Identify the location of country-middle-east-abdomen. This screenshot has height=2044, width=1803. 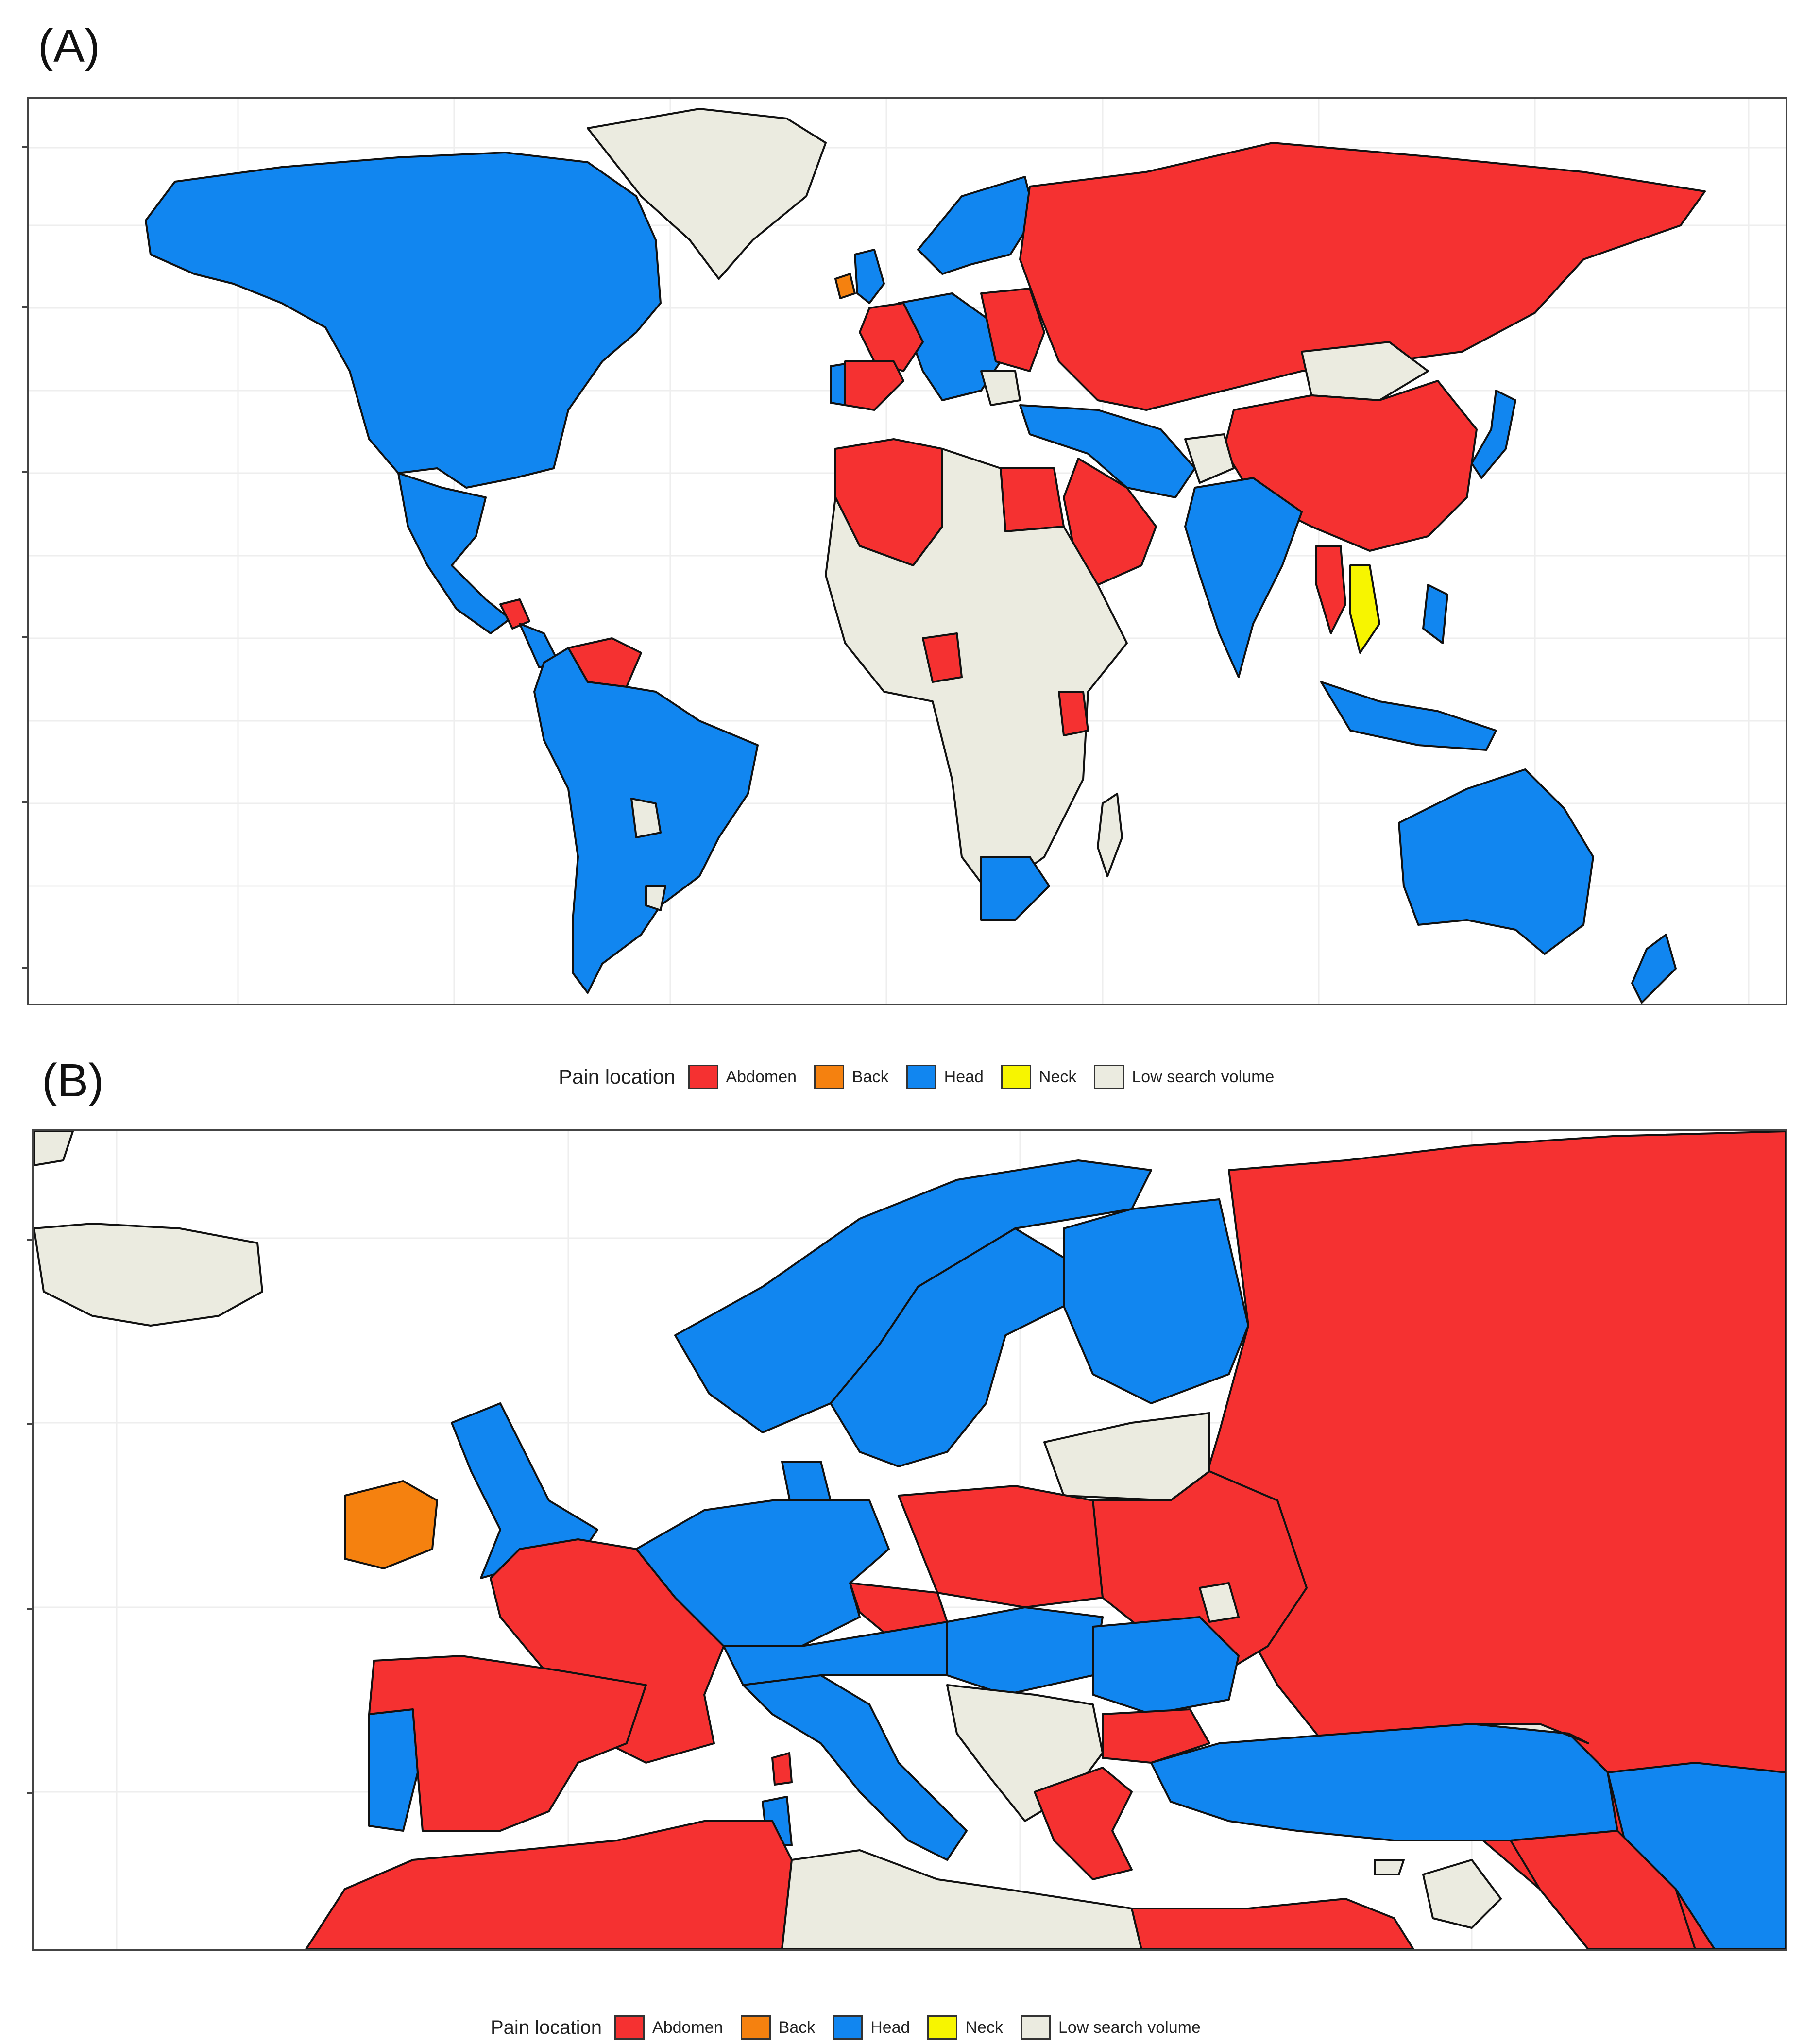
(1110, 522).